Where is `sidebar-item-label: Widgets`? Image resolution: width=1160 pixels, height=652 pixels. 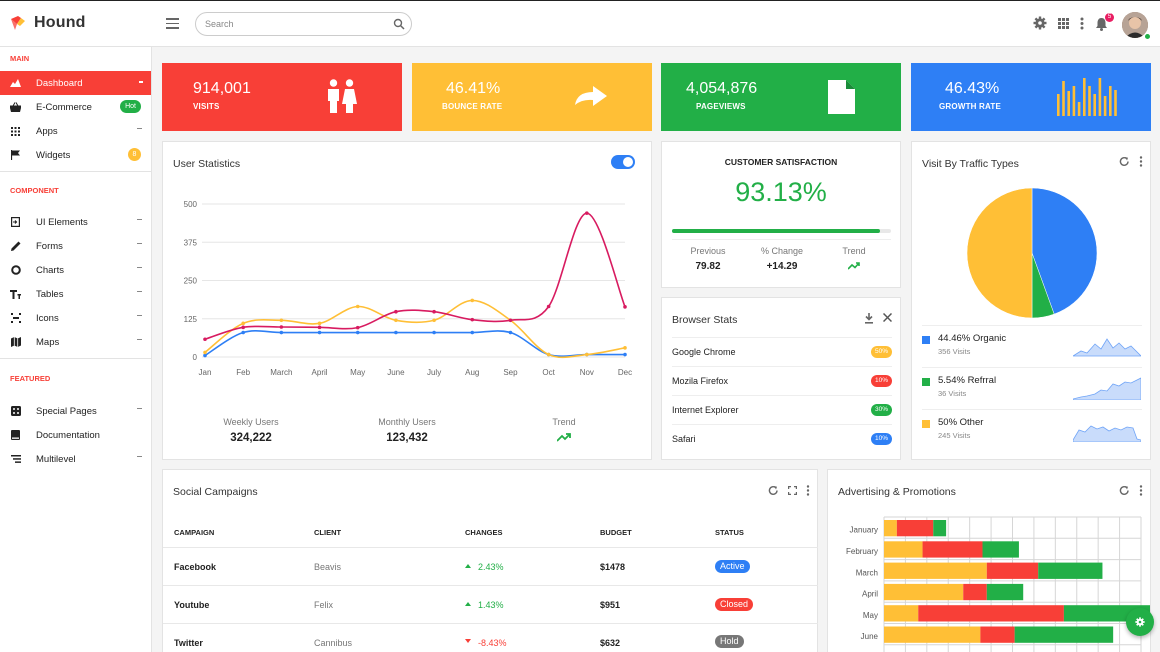 sidebar-item-label: Widgets is located at coordinates (53, 155).